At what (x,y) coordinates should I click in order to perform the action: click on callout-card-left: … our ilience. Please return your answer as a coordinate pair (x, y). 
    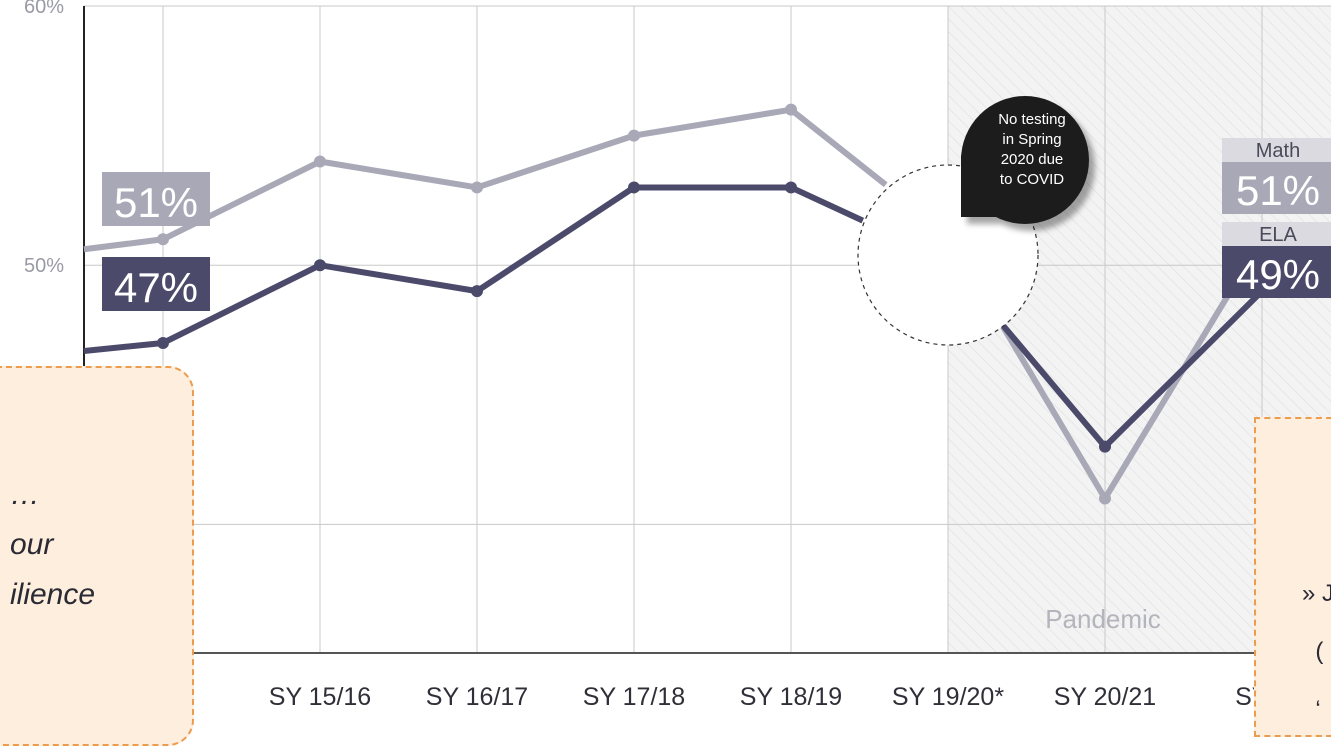
    Looking at the image, I should click on (97, 556).